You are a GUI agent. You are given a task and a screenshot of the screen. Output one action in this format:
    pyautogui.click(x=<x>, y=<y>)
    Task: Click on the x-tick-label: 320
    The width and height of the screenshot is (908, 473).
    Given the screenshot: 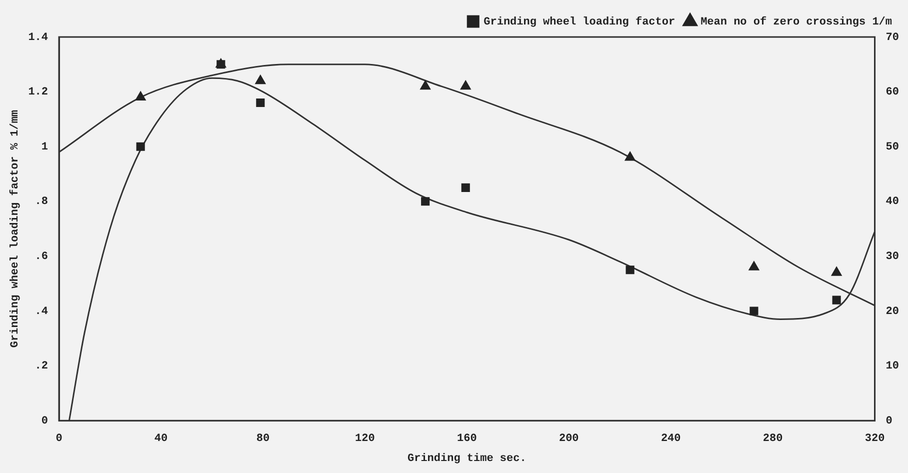 What is the action you would take?
    pyautogui.click(x=874, y=438)
    